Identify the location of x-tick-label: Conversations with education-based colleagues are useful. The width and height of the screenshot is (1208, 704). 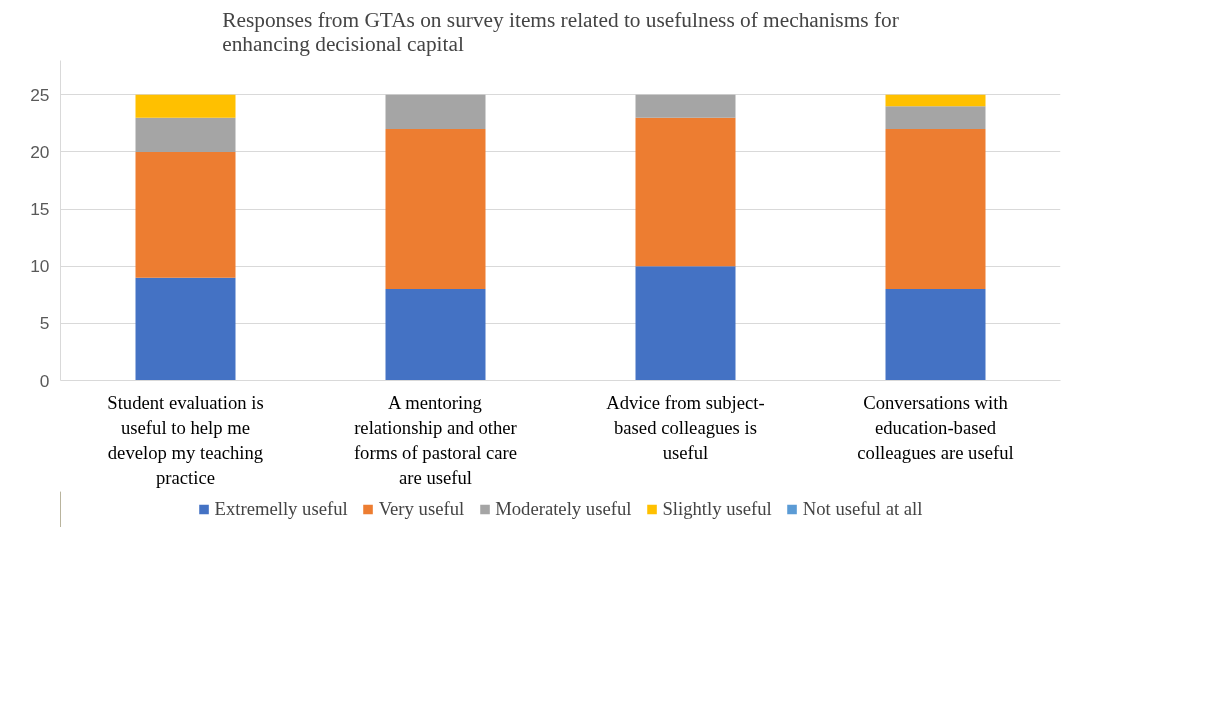
(935, 427).